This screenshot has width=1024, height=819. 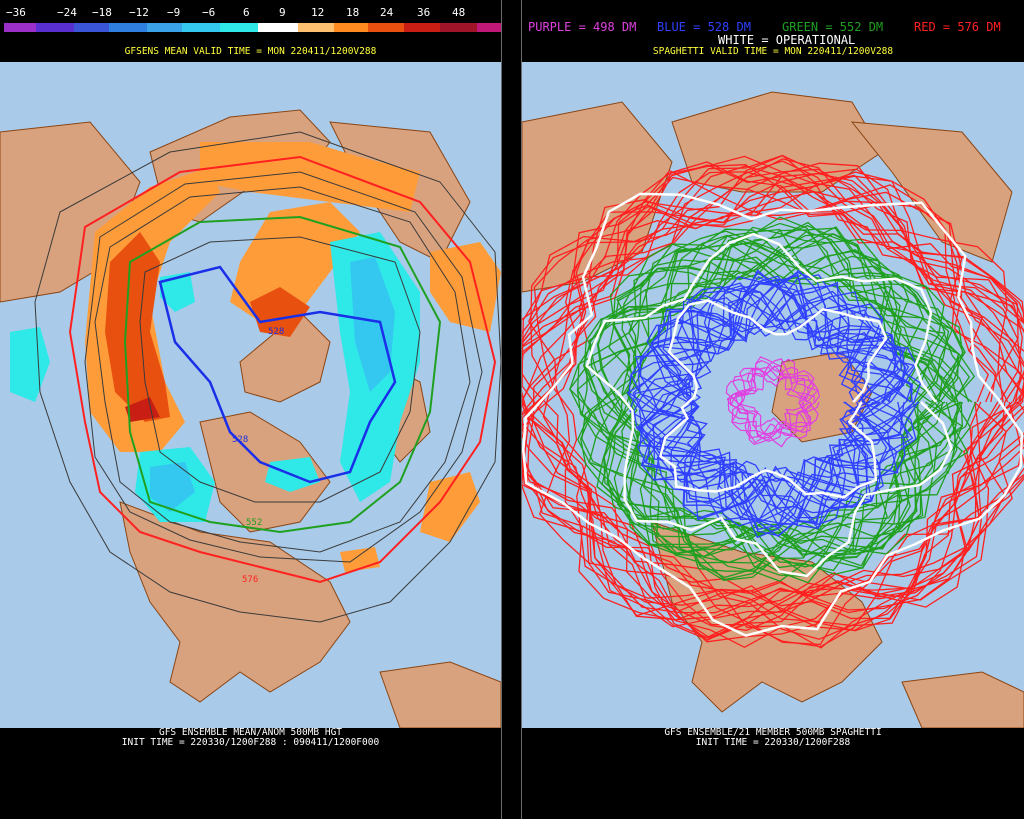 What do you see at coordinates (773, 742) in the screenshot?
I see `spaghetti-footer-init-time: INIT TIME = 220330/1200F288` at bounding box center [773, 742].